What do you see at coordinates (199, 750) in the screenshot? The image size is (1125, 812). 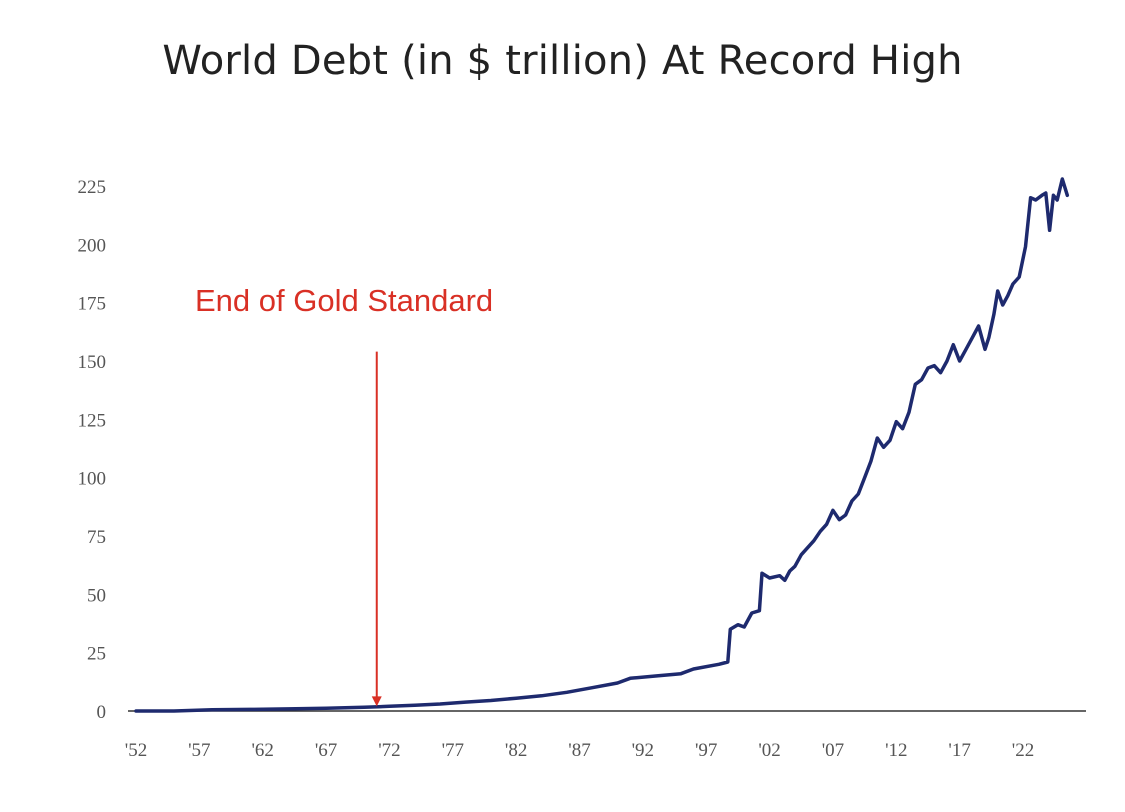 I see `x-tick-label: '57` at bounding box center [199, 750].